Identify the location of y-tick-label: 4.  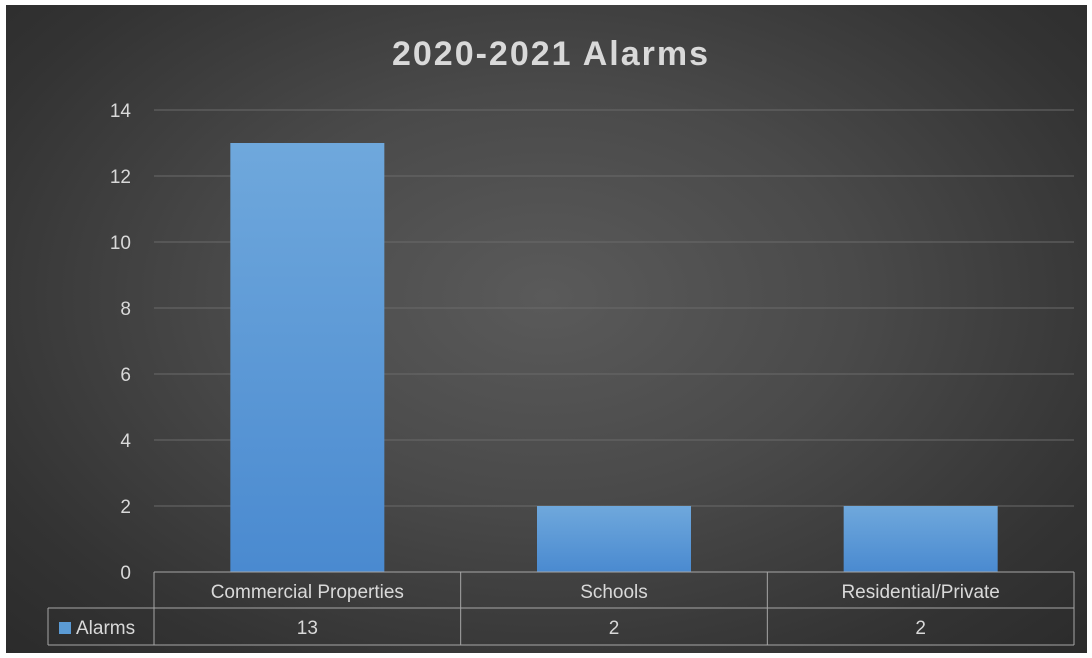
(125, 441).